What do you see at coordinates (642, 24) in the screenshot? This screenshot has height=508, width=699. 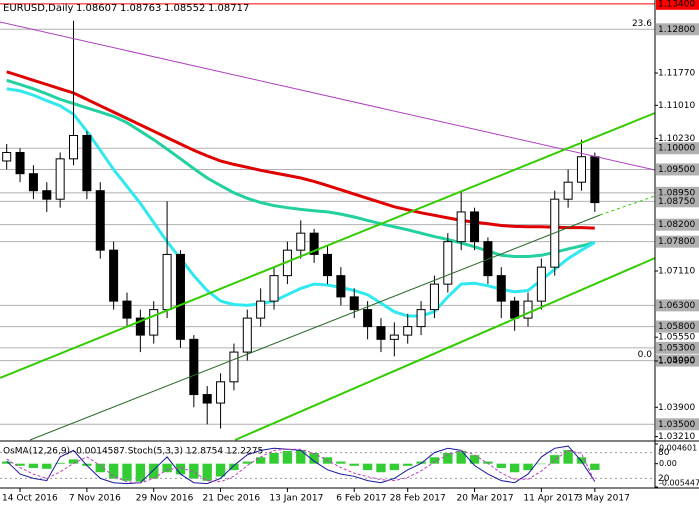 I see `fib-label: 23.6` at bounding box center [642, 24].